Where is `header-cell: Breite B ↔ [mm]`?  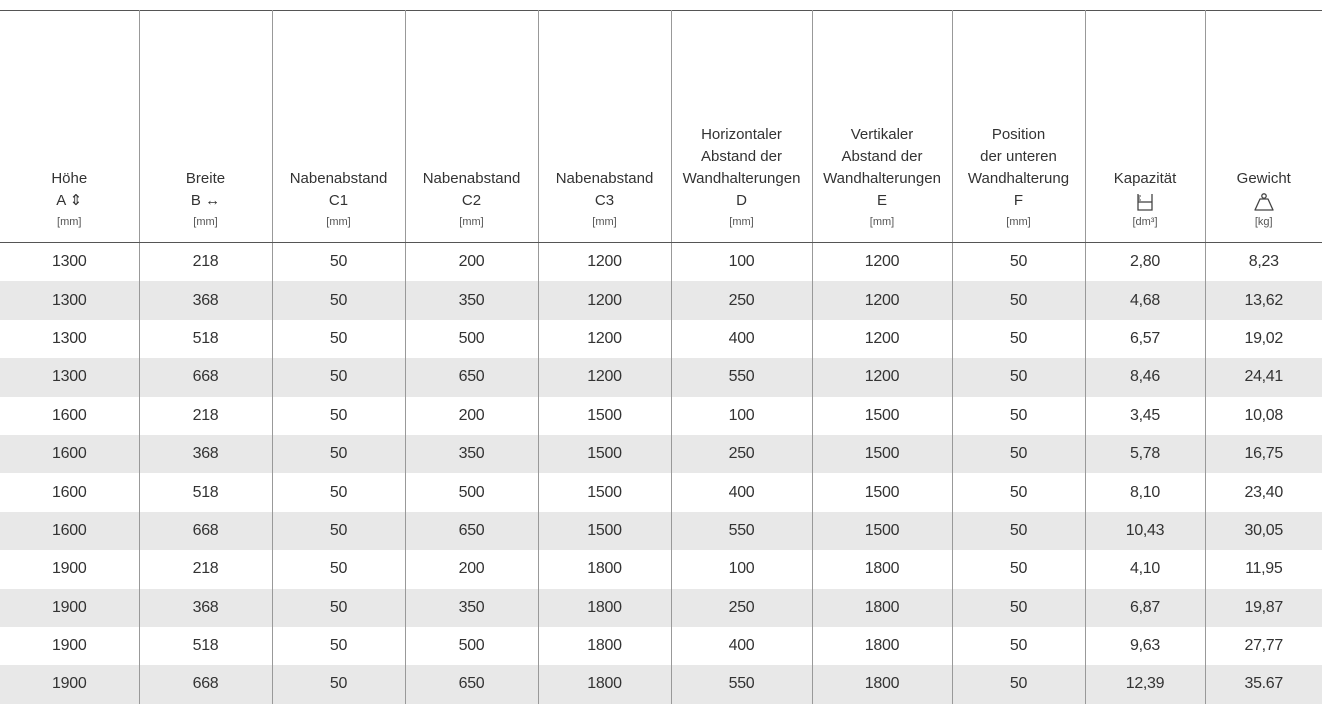
header-cell: Breite B ↔ [mm] is located at coordinates (205, 126).